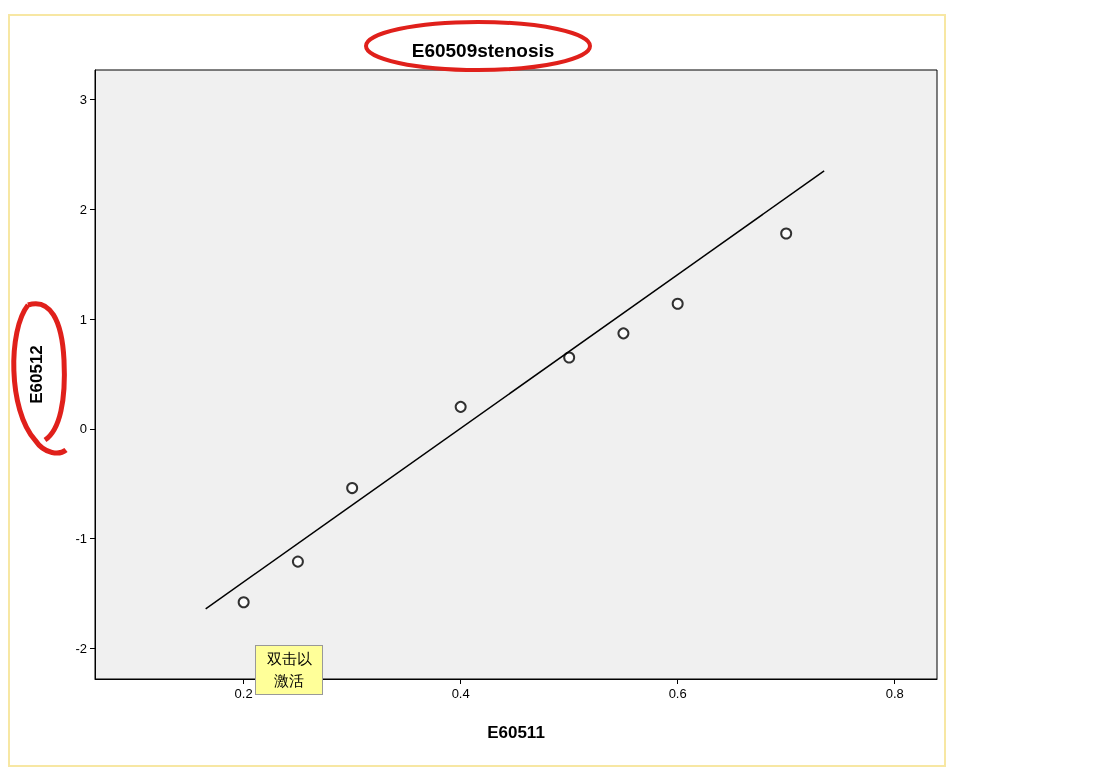 The width and height of the screenshot is (1116, 780). Describe the element at coordinates (83, 100) in the screenshot. I see `y-tick-label: 3` at that location.